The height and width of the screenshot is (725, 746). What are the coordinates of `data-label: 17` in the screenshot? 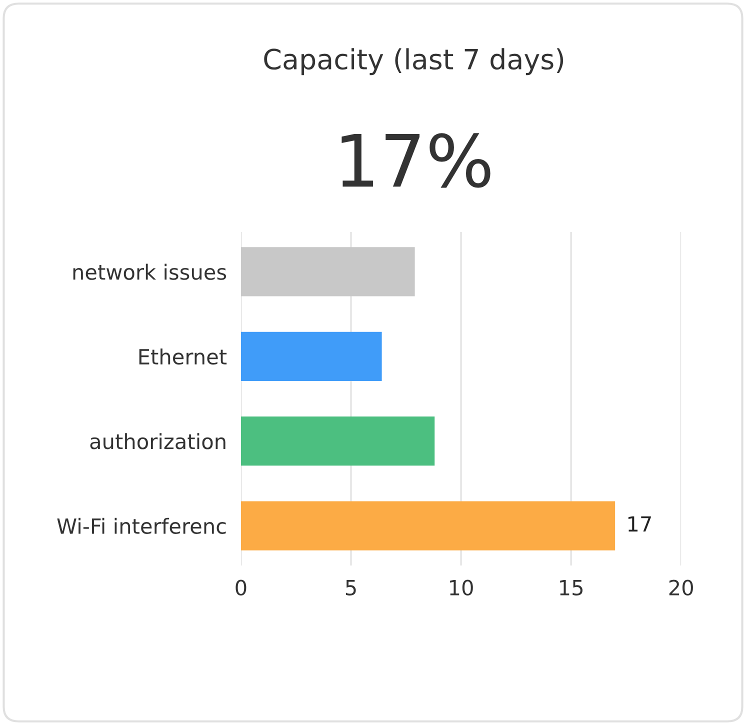 It's located at (639, 524).